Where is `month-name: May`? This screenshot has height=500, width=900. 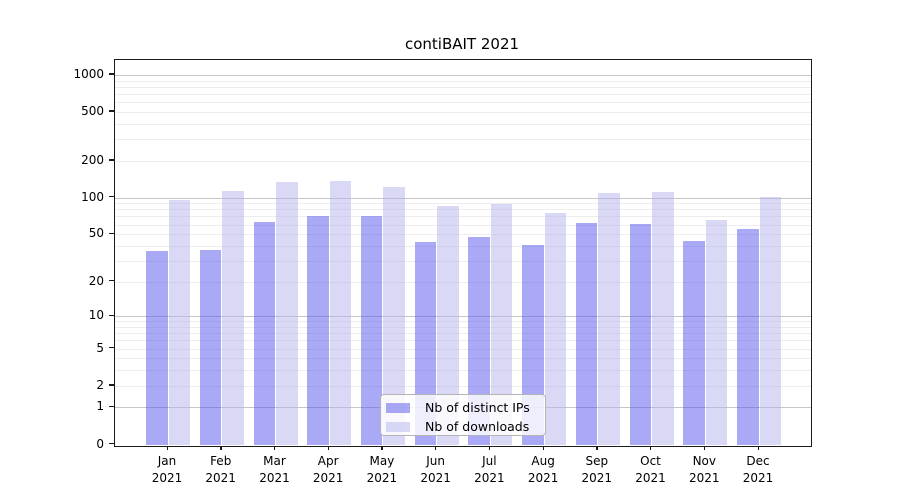 month-name: May is located at coordinates (382, 461).